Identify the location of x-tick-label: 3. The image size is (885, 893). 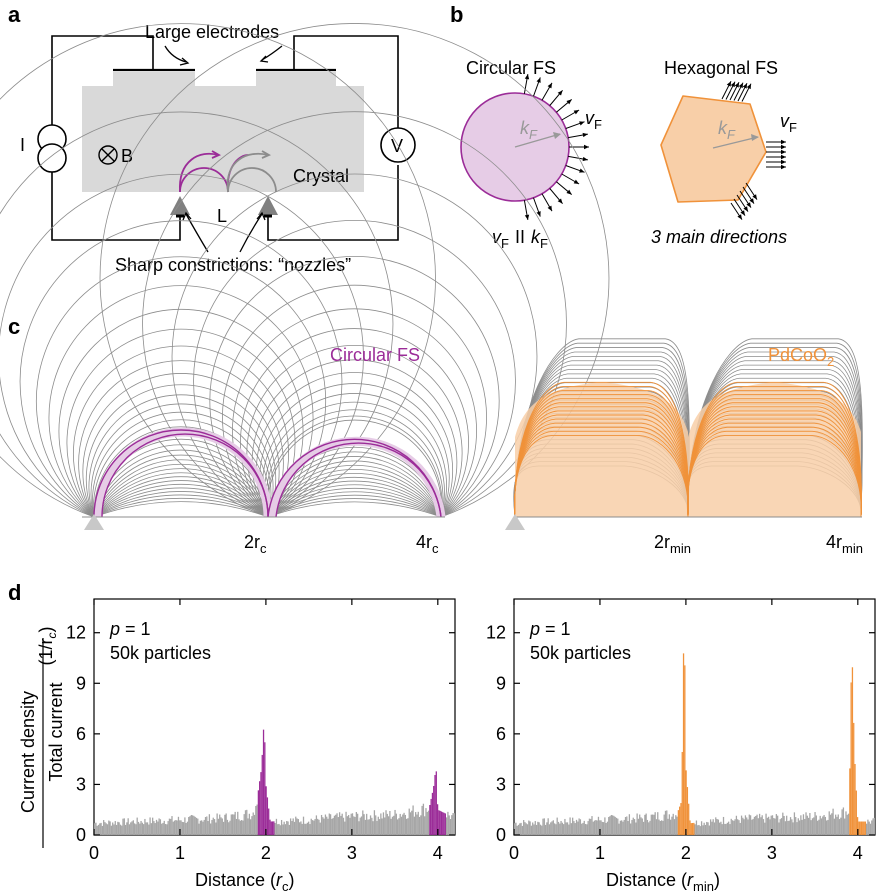
(352, 853).